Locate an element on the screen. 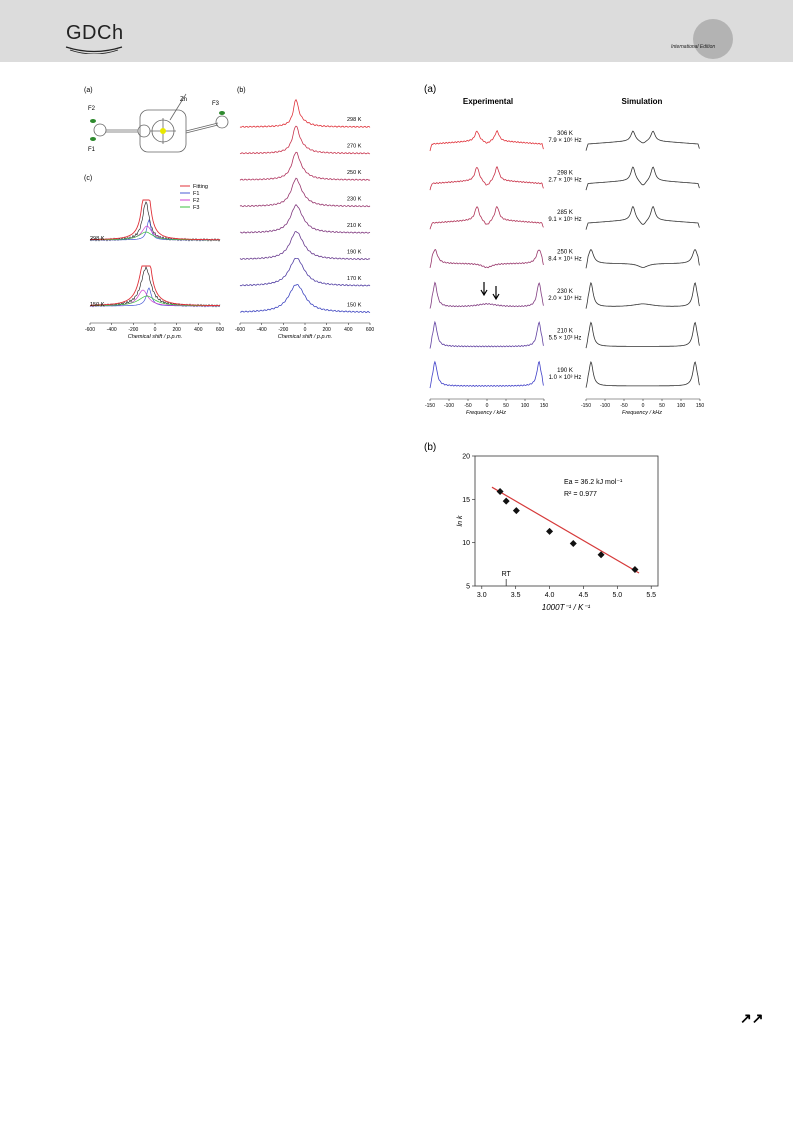 This screenshot has width=793, height=1121. x-axis-label: 1000T⁻¹ / K⁻¹ is located at coordinates (566, 607).